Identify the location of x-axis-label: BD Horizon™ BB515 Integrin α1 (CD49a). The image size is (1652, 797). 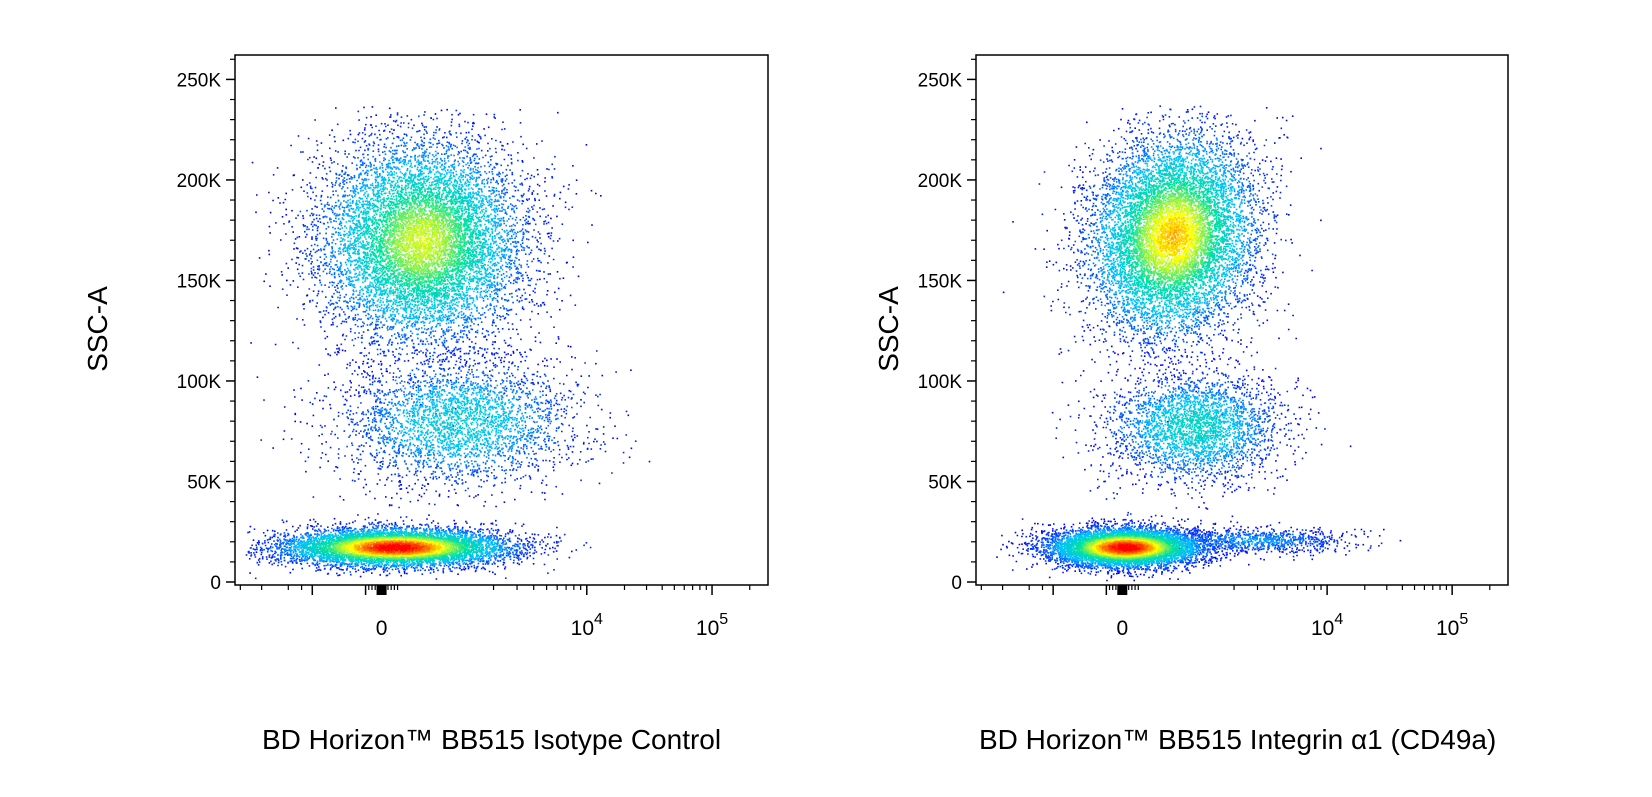
(1238, 739).